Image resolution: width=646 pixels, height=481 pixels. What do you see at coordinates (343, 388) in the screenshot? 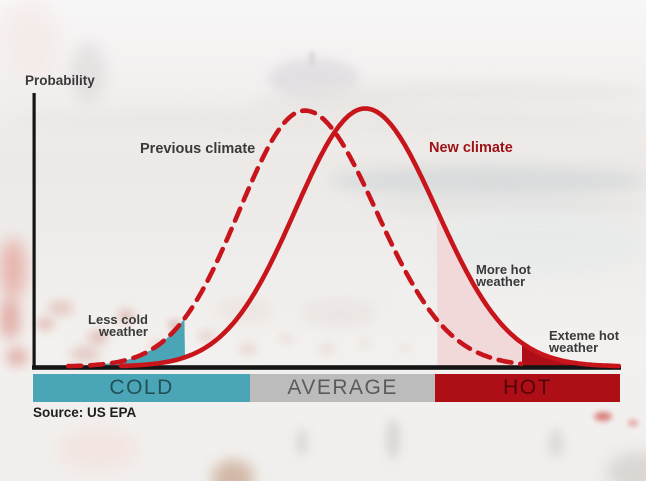
I see `x-axis-band-average: AVERAGE` at bounding box center [343, 388].